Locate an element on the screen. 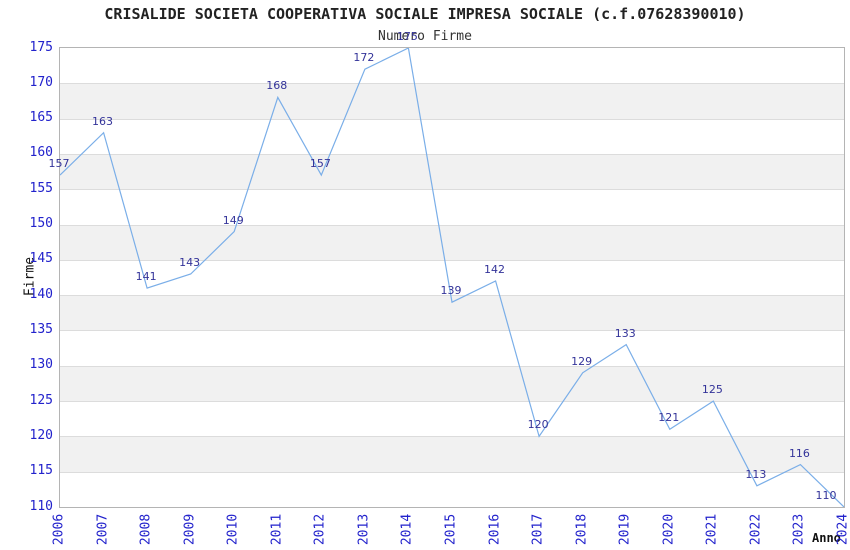  y-tick-label: 110 is located at coordinates (41, 506).